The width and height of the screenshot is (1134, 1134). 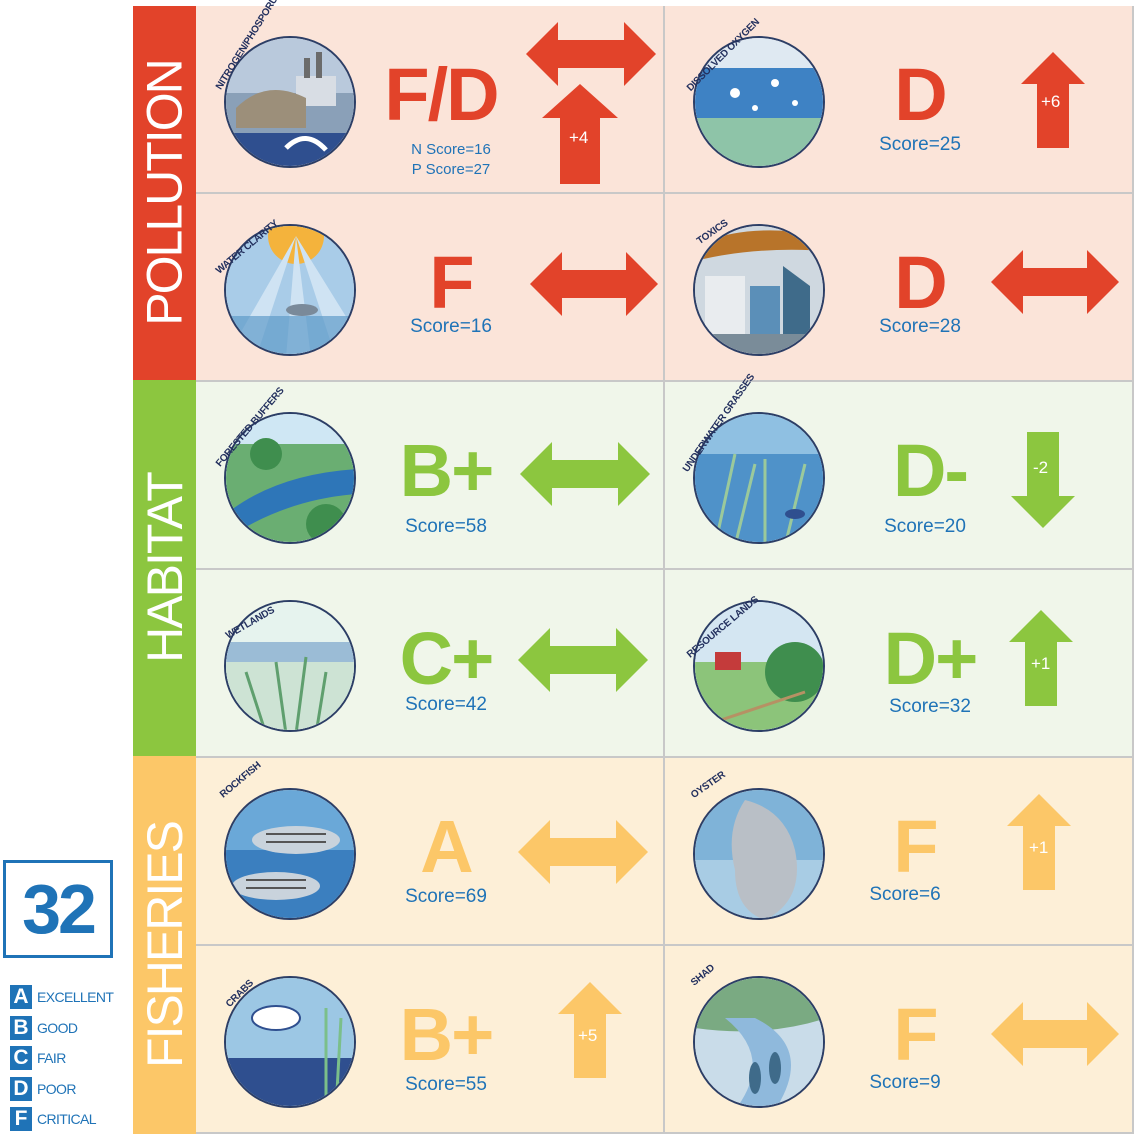 I want to click on indicator-score: Score=69, so click(x=446, y=896).